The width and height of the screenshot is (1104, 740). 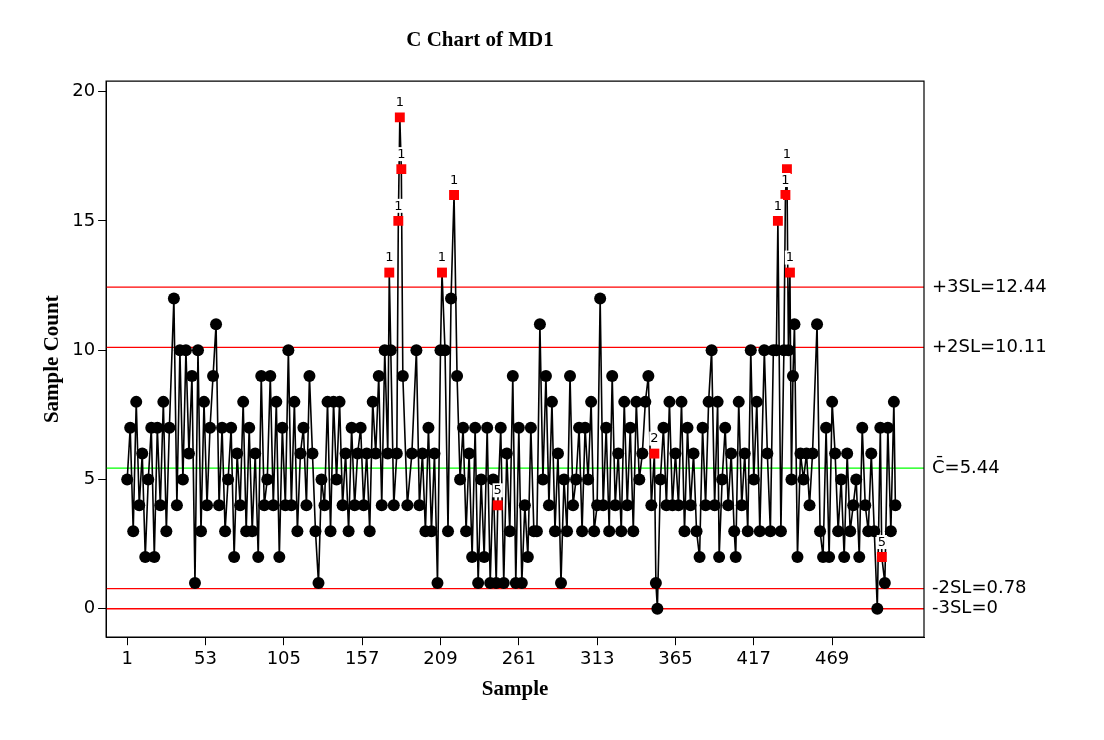 I want to click on x-tick-label: 105, so click(x=284, y=657).